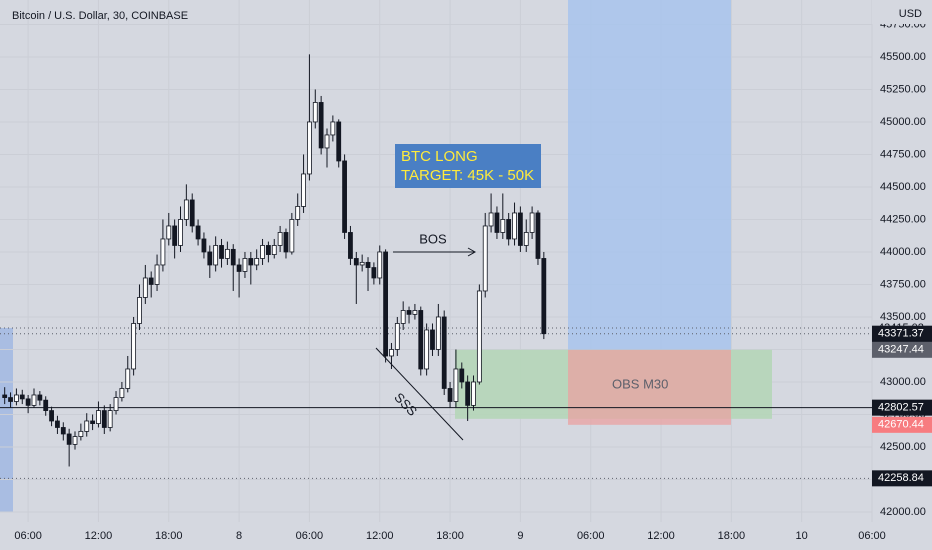 Image resolution: width=932 pixels, height=550 pixels. Describe the element at coordinates (903, 89) in the screenshot. I see `y-tick-label: 45250.00` at that location.